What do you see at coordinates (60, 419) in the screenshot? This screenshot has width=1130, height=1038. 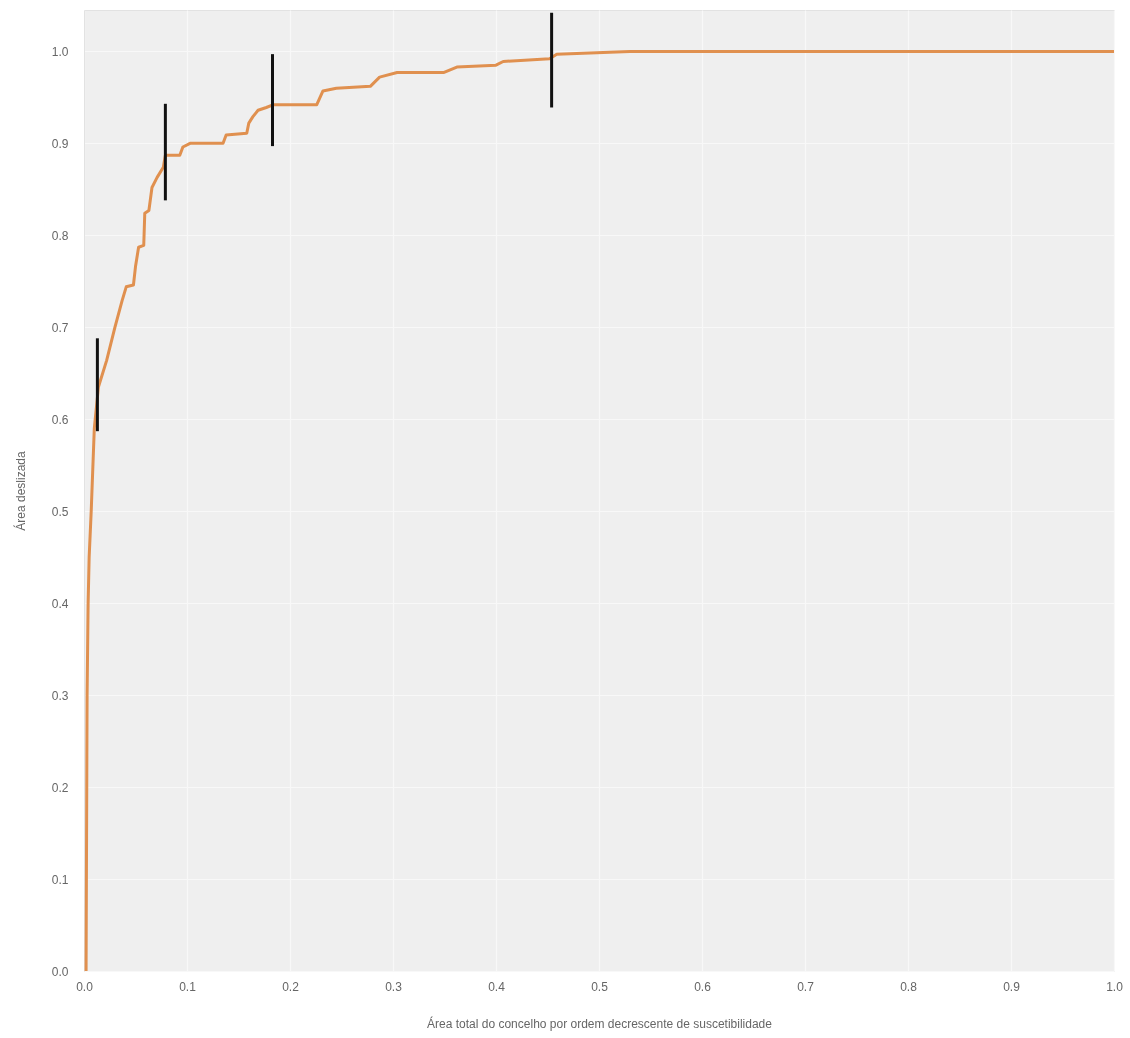 I see `y-tick-label: 0.6` at bounding box center [60, 419].